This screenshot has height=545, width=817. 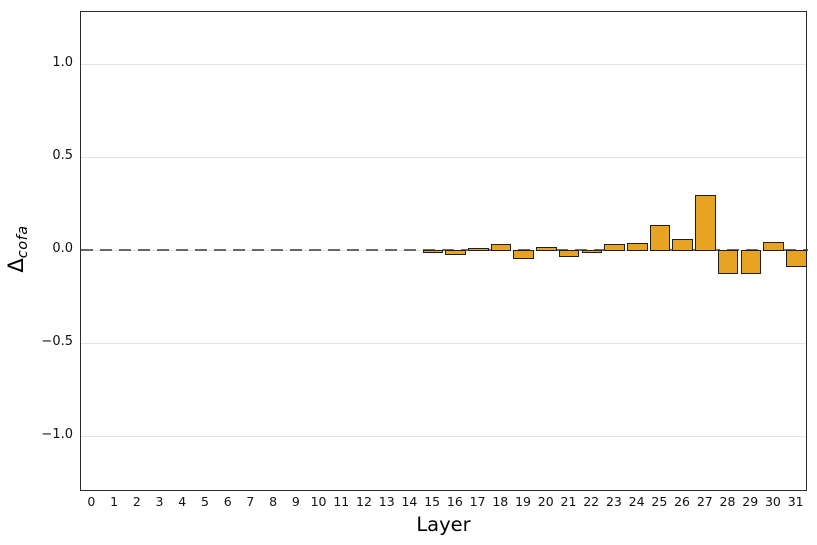 What do you see at coordinates (227, 501) in the screenshot?
I see `x-tick-label-6: 6` at bounding box center [227, 501].